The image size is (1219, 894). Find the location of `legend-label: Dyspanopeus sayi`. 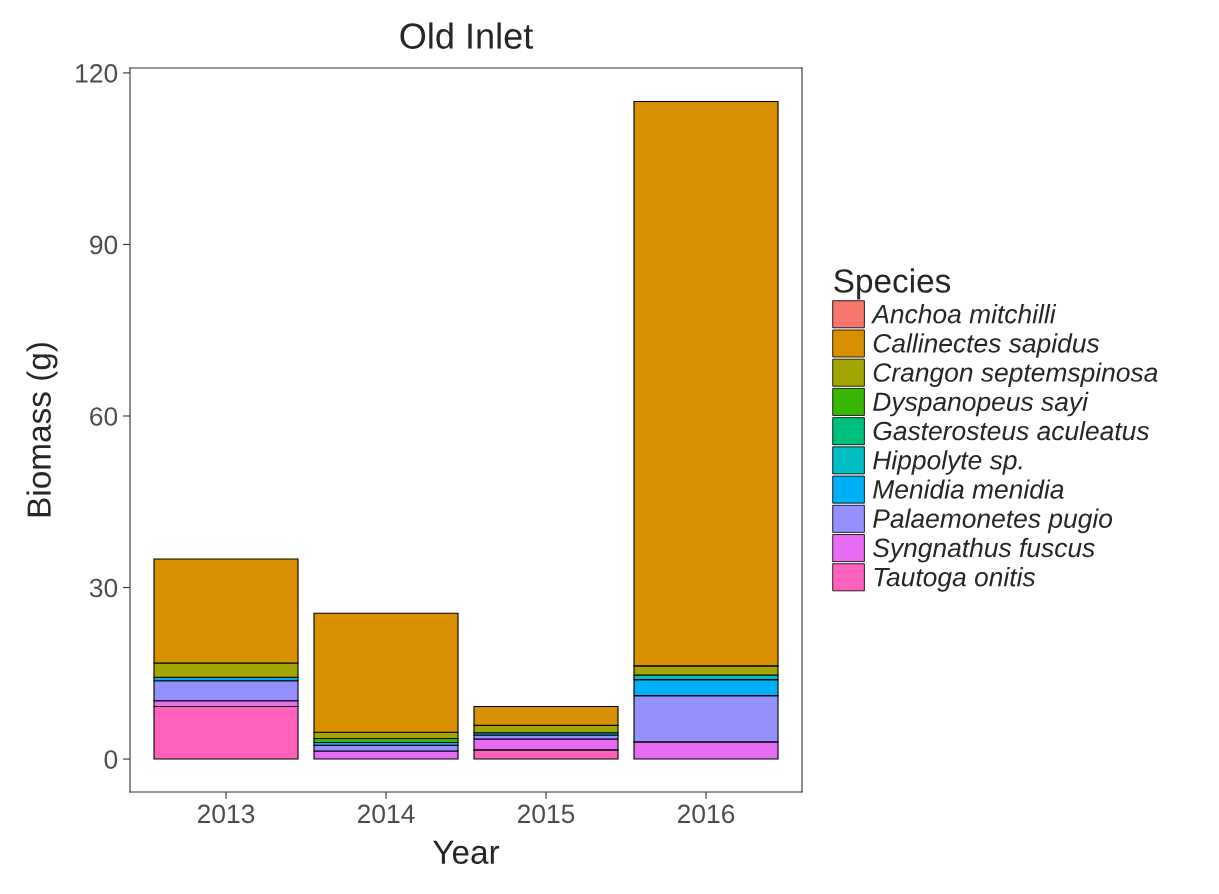

legend-label: Dyspanopeus sayi is located at coordinates (981, 404).